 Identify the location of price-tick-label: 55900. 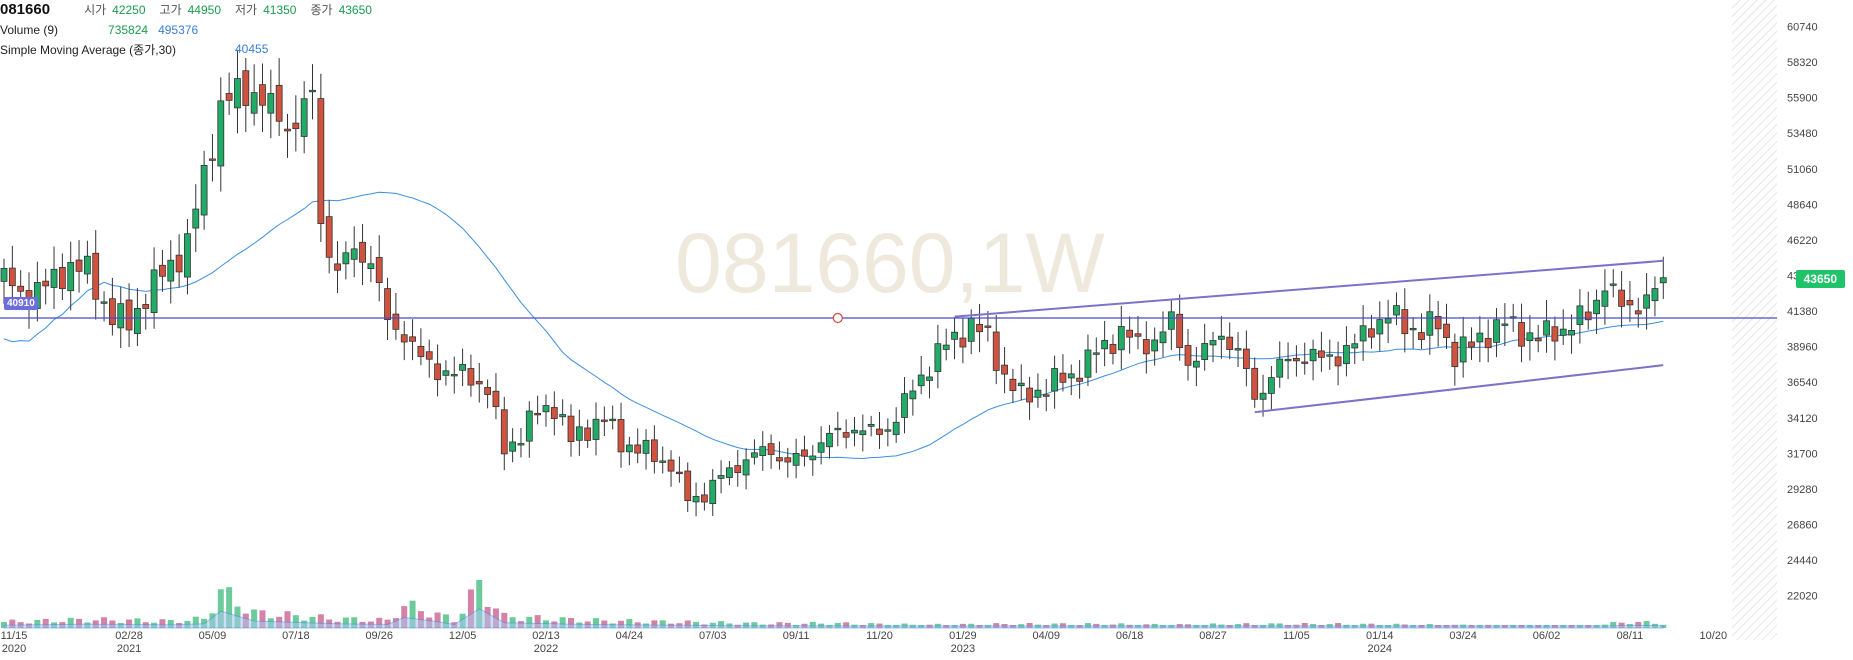
(1802, 99).